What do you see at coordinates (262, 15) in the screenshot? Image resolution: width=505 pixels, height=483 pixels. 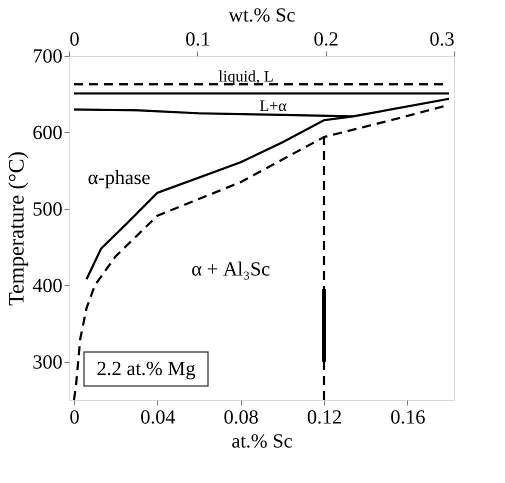 I see `x2-axis-title: wt.% Sc` at bounding box center [262, 15].